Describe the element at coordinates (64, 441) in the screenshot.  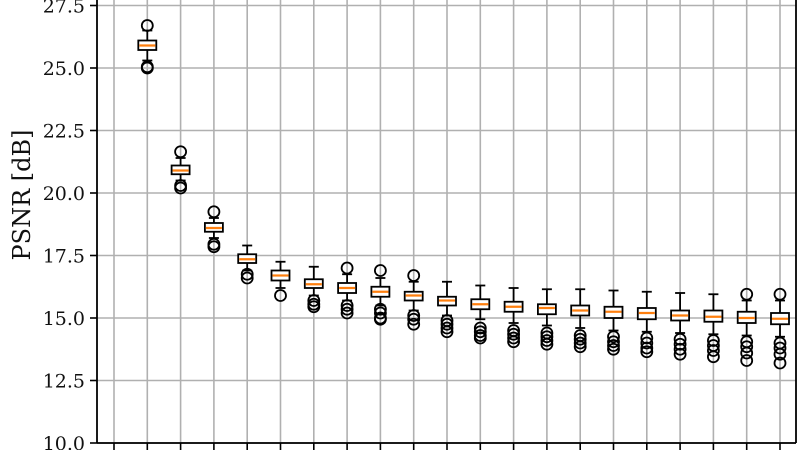
I see `y-tick-label: 10.0` at that location.